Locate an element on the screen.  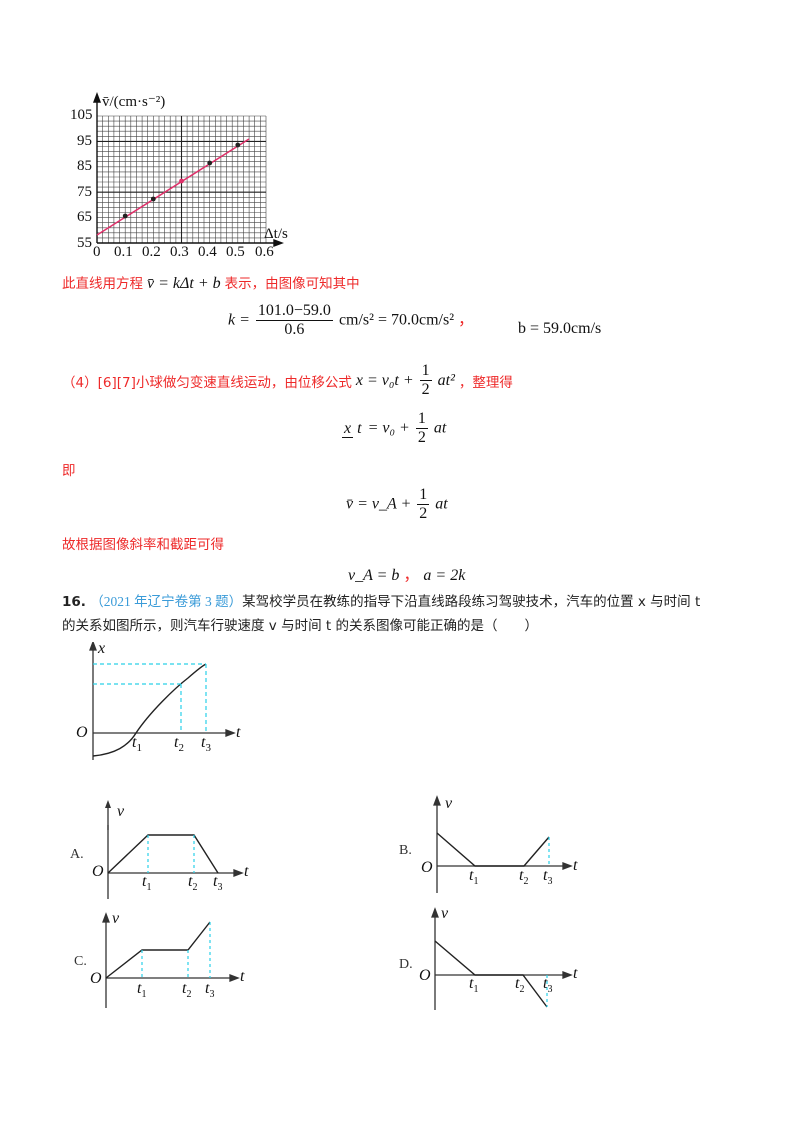
half-fraction: 1 2 is located at coordinates (425, 381).